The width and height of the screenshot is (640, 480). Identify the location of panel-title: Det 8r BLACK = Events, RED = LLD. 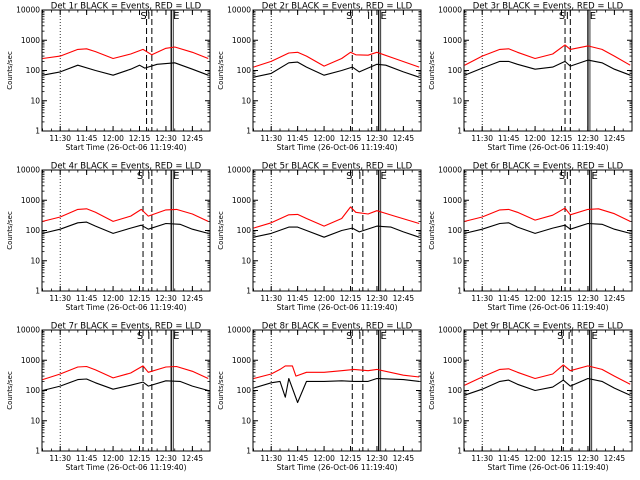
(337, 327).